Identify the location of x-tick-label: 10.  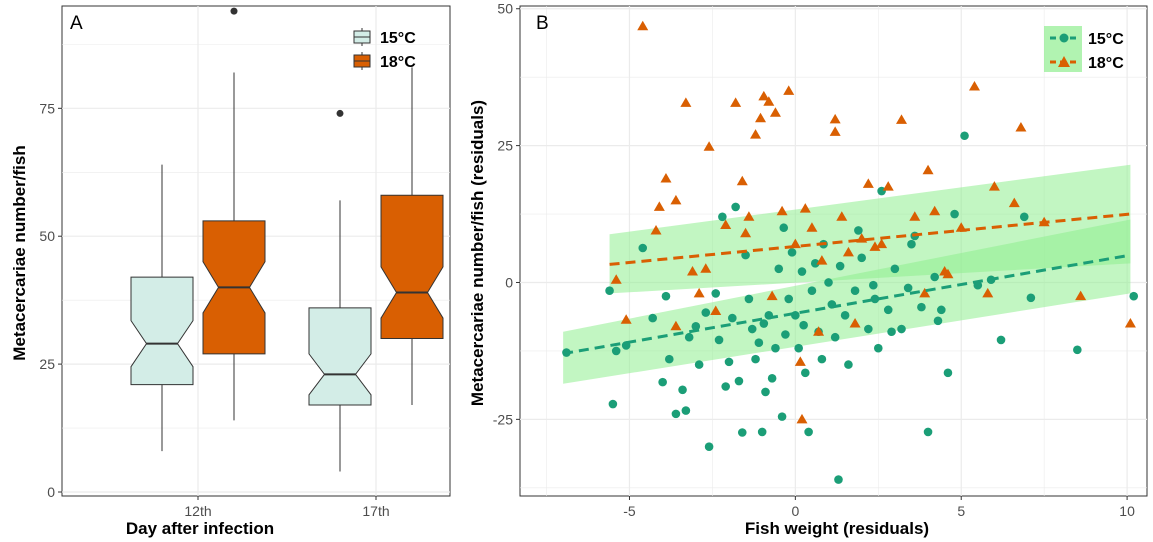
(1127, 511).